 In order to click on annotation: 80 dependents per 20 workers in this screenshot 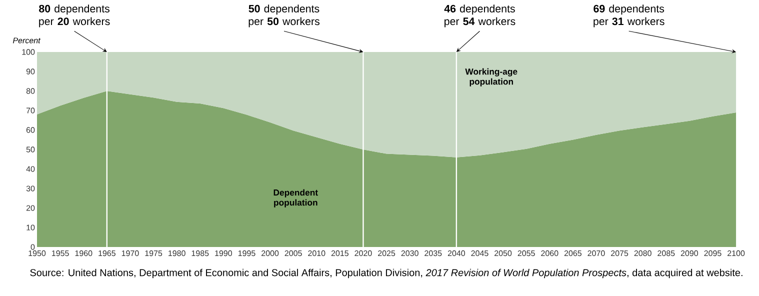, I will do `click(74, 16)`.